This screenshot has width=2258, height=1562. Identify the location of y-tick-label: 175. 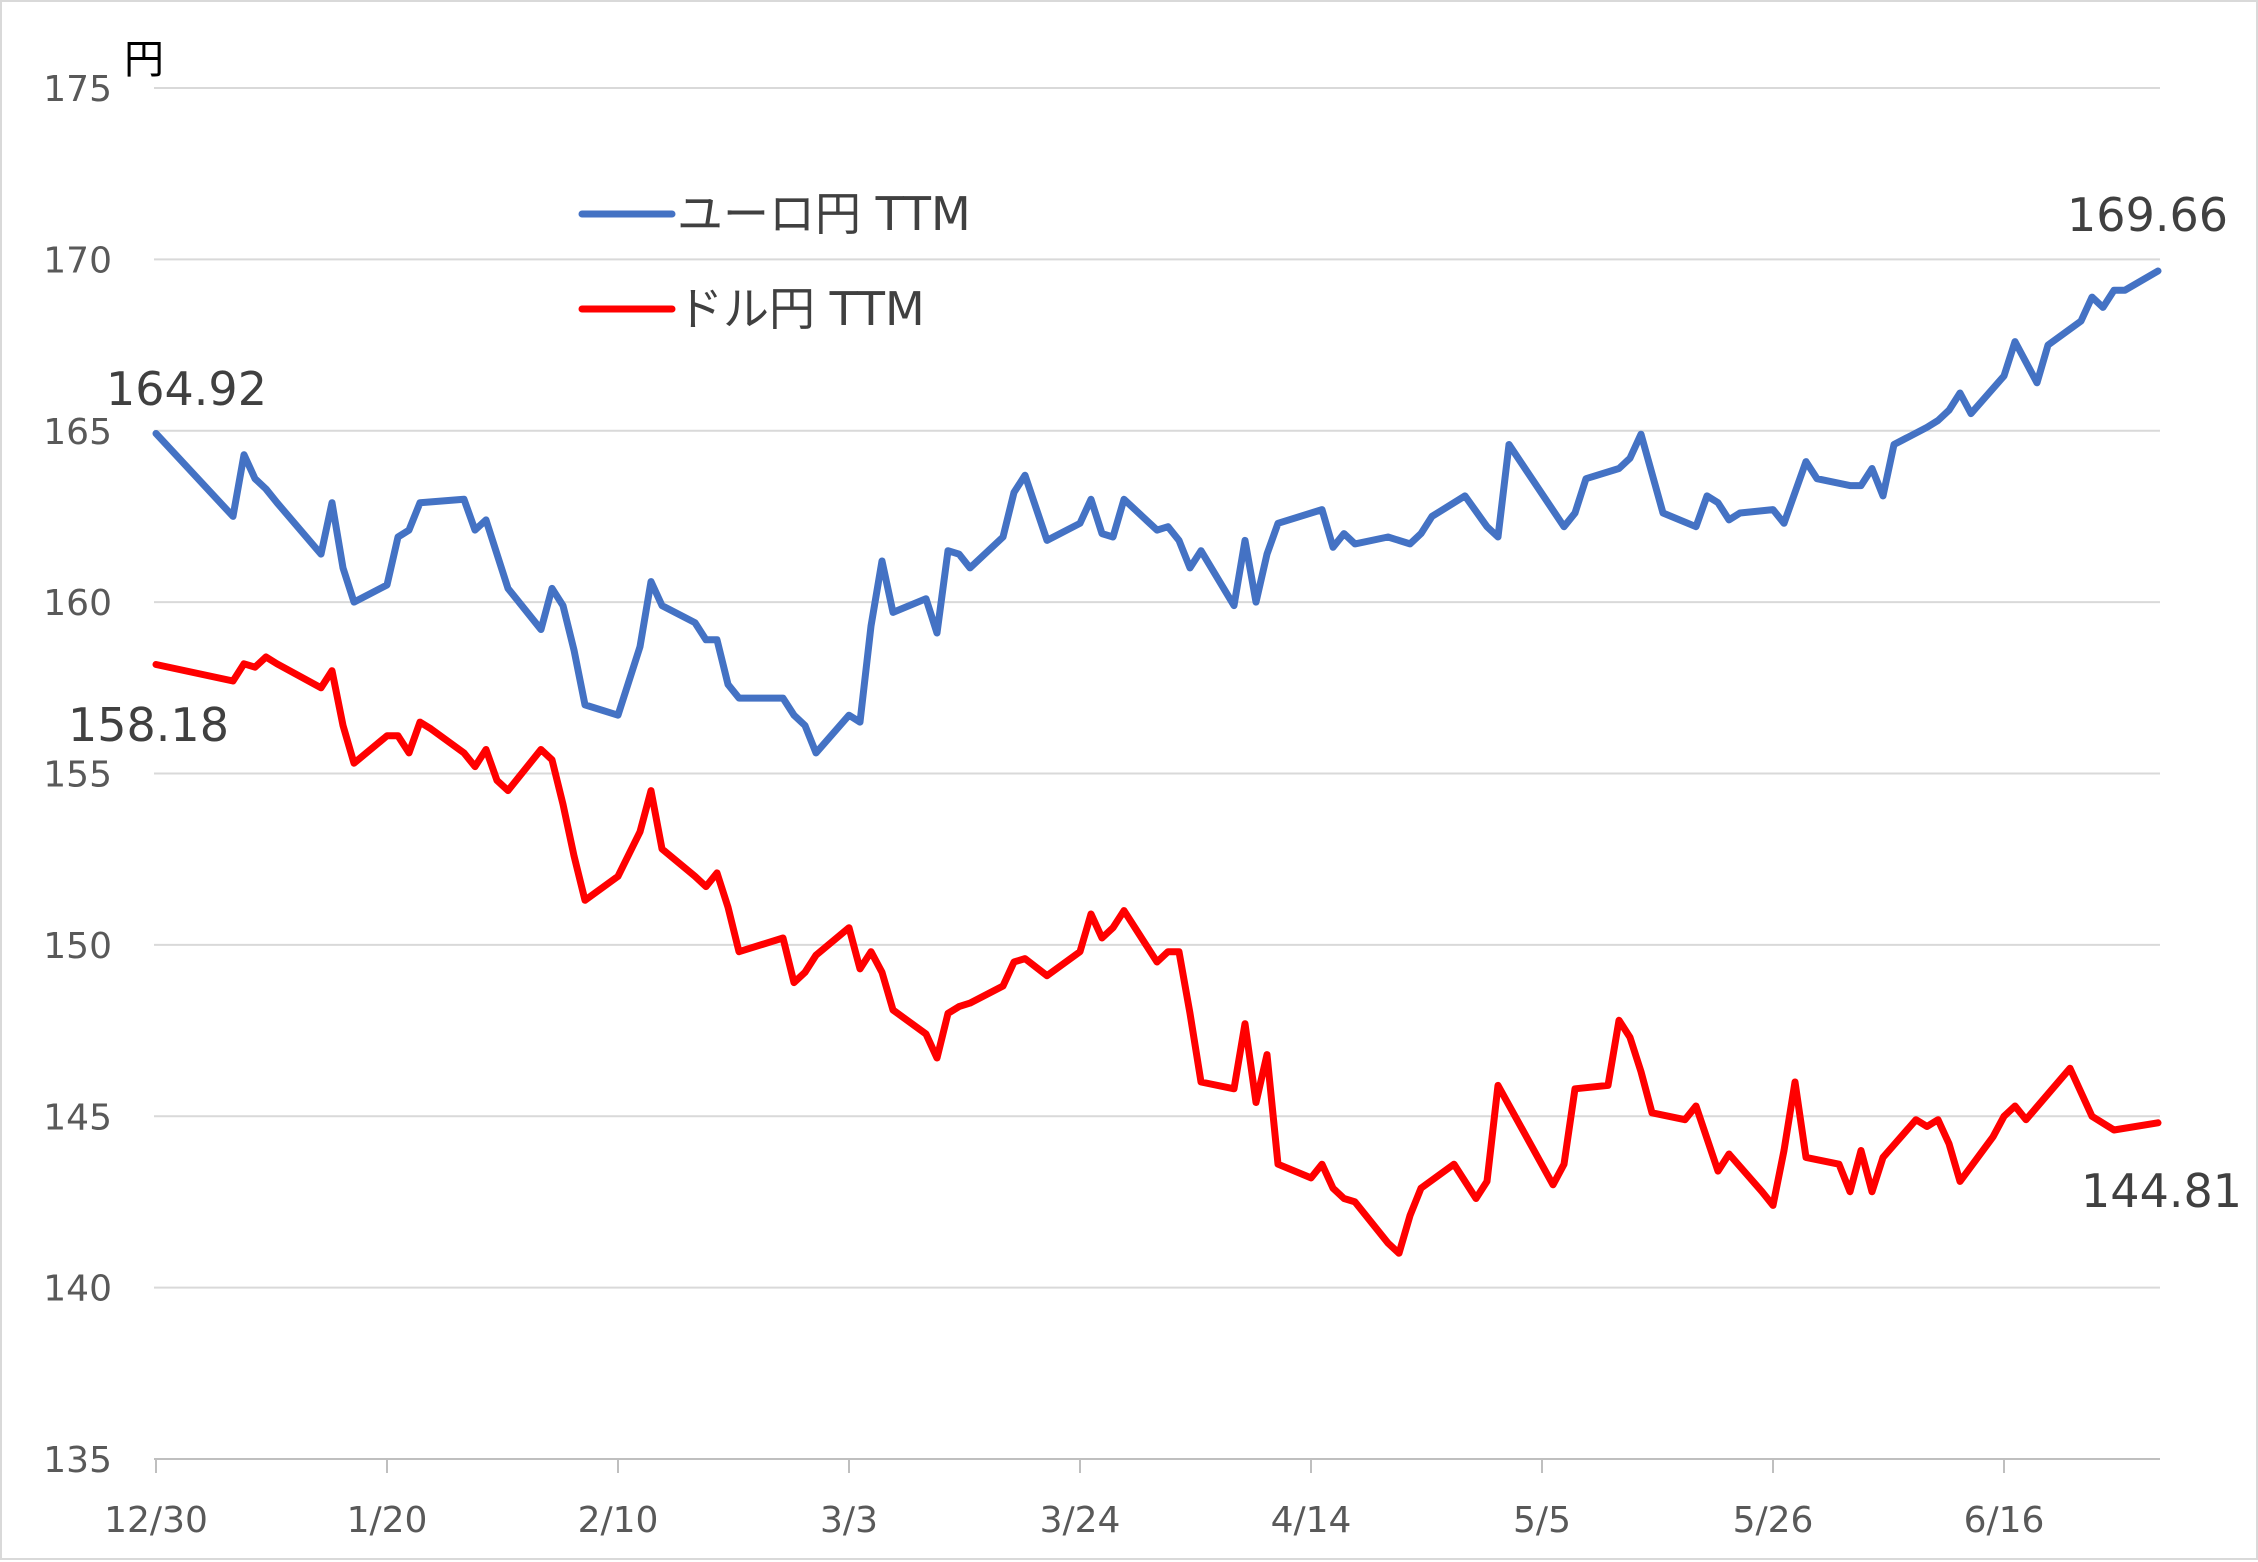
(77, 89).